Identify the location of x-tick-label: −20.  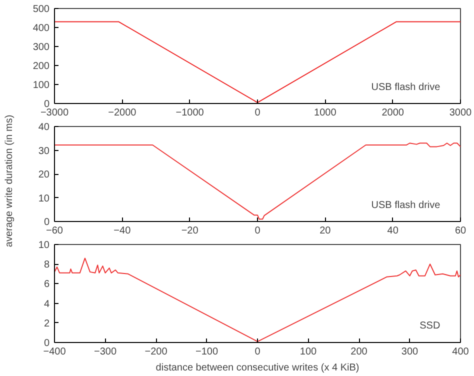
(190, 231).